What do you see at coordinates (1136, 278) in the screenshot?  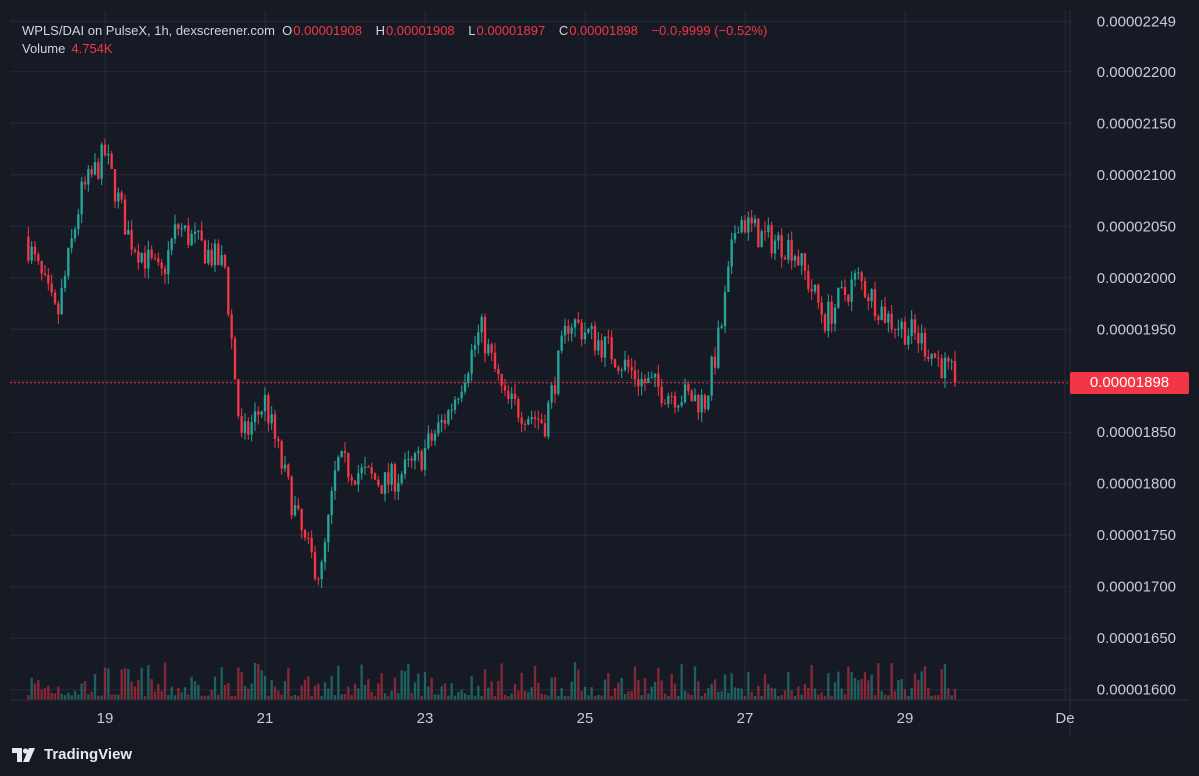 I see `price-tick-label: 0.00002000` at bounding box center [1136, 278].